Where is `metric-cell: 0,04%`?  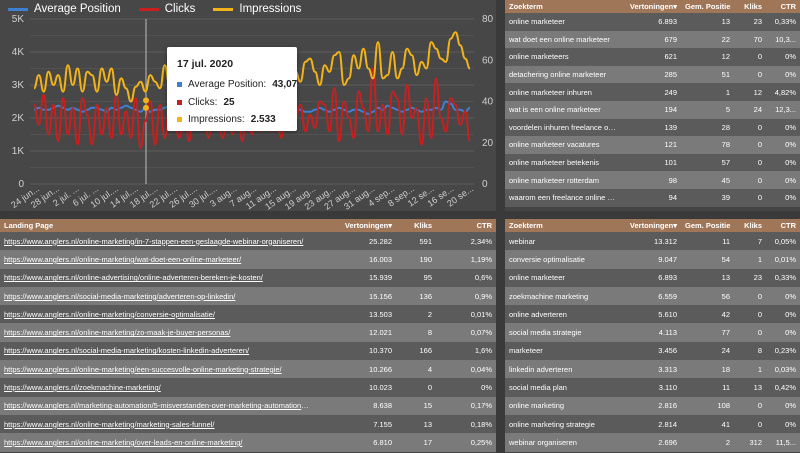 metric-cell: 0,04% is located at coordinates (466, 369).